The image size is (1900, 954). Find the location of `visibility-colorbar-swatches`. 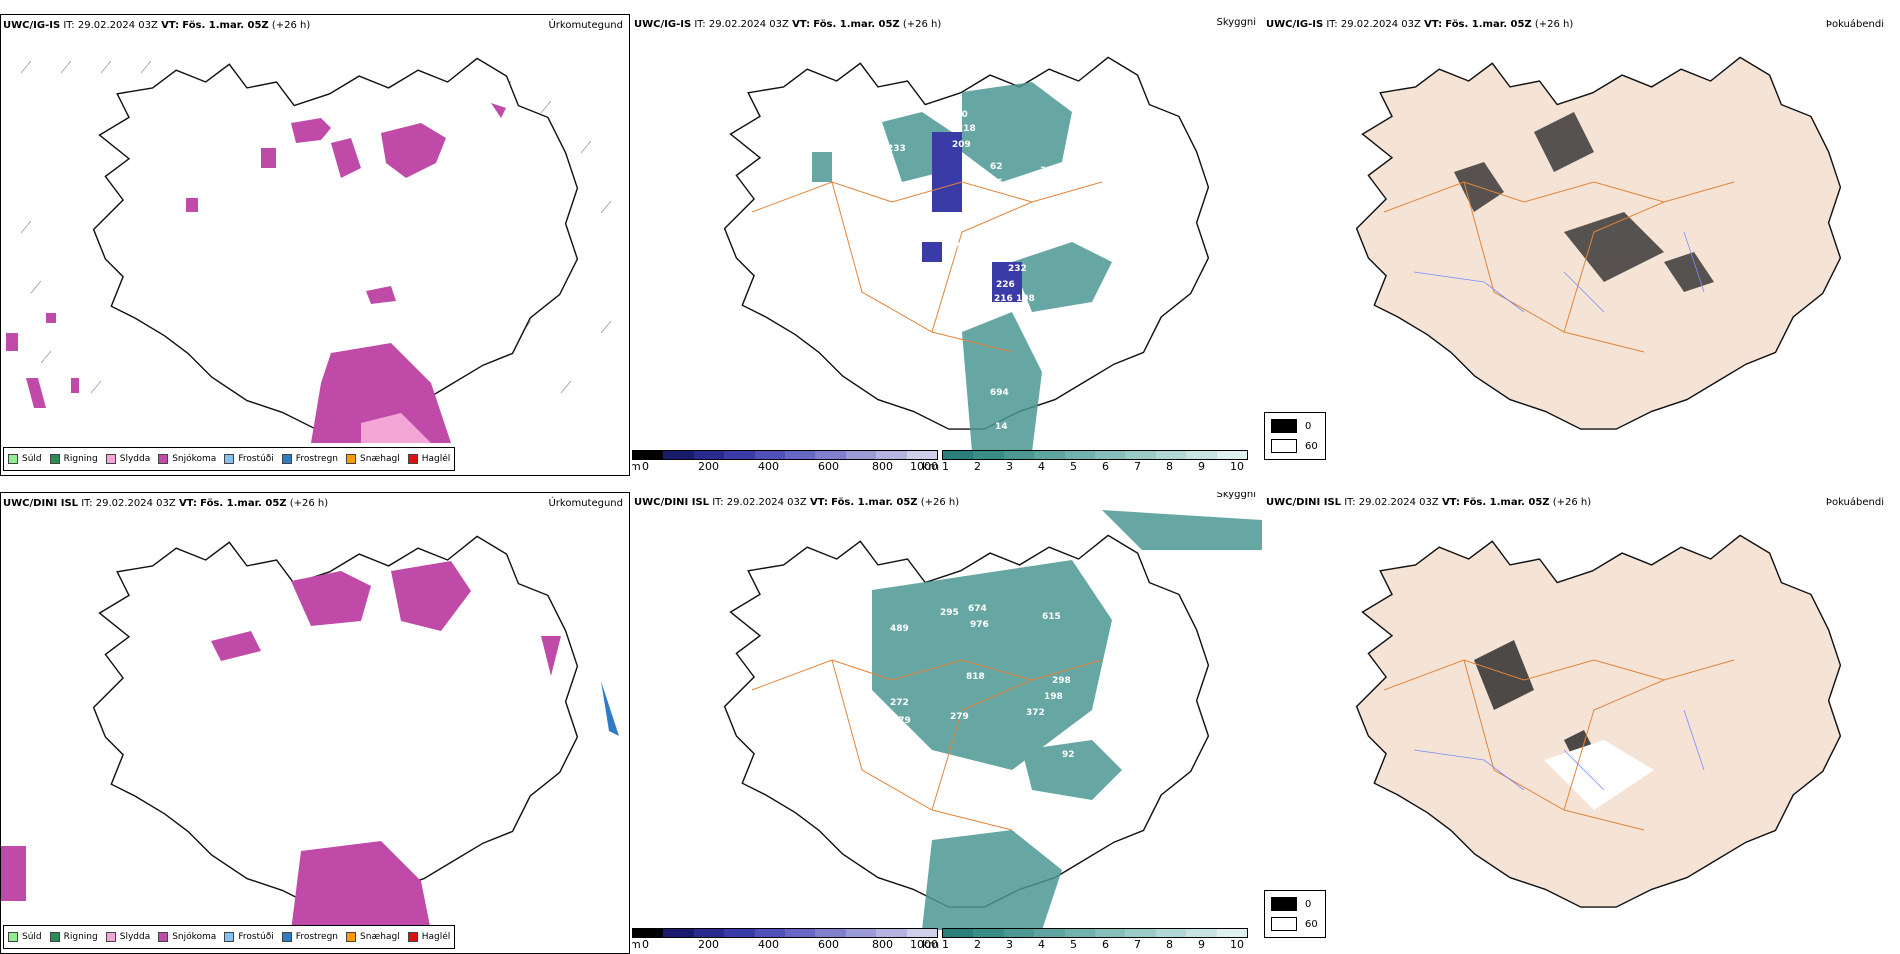

visibility-colorbar-swatches is located at coordinates (1095, 933).